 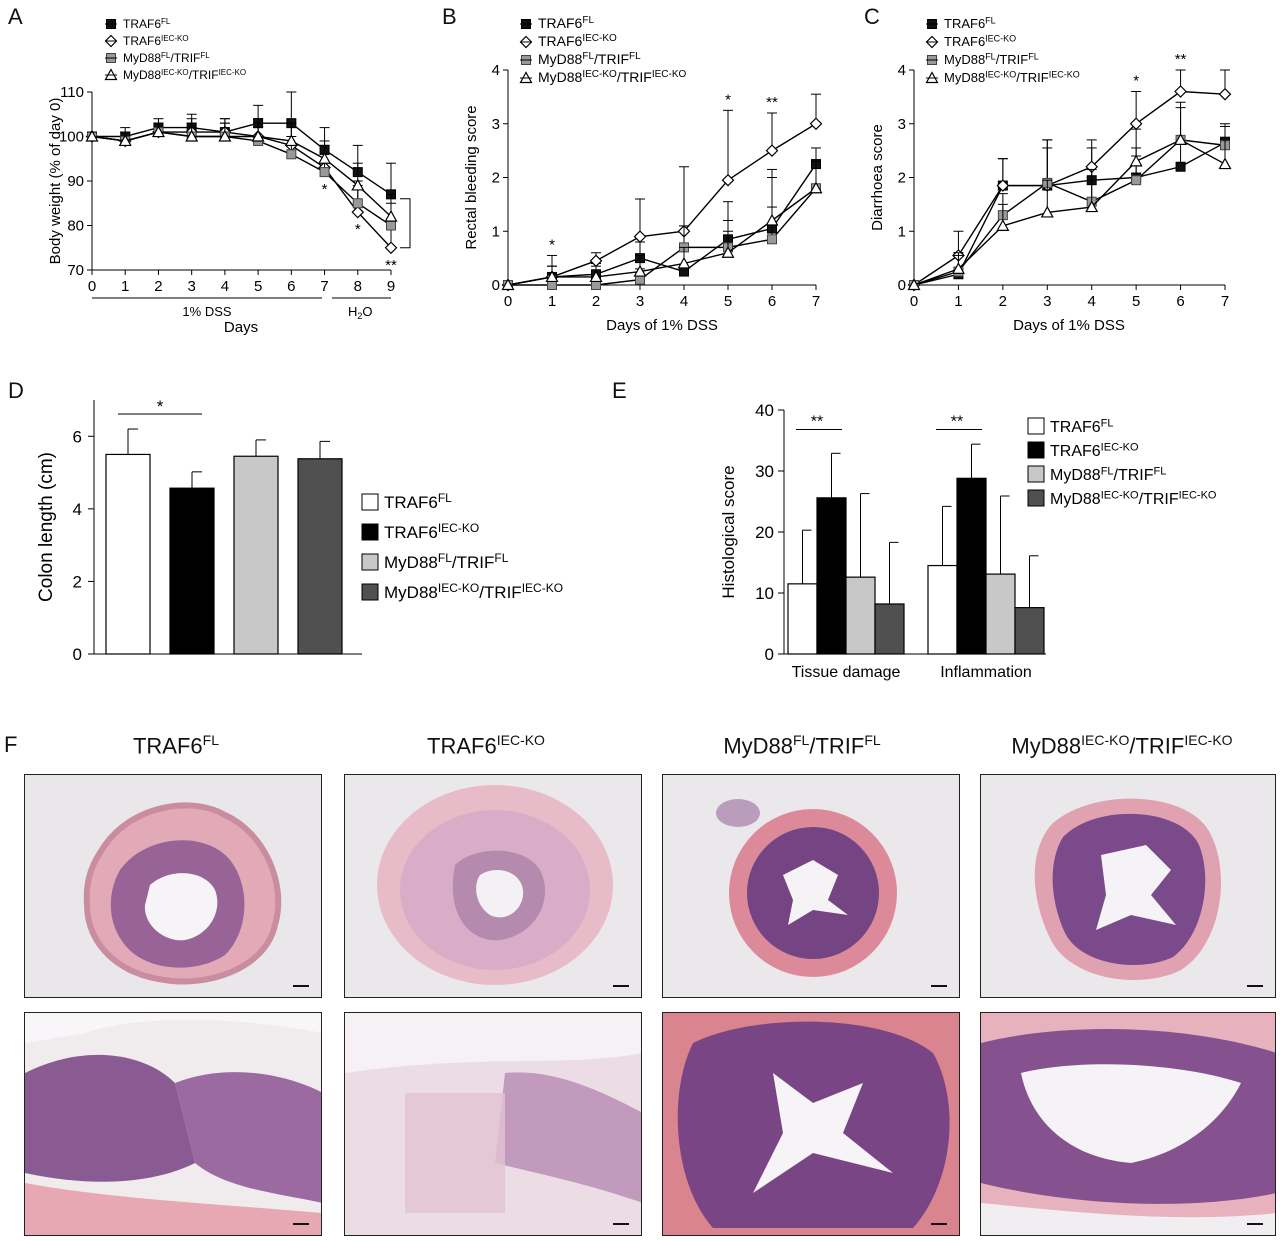 What do you see at coordinates (811, 886) in the screenshot?
I see `histology-image-myd88-fl-overview` at bounding box center [811, 886].